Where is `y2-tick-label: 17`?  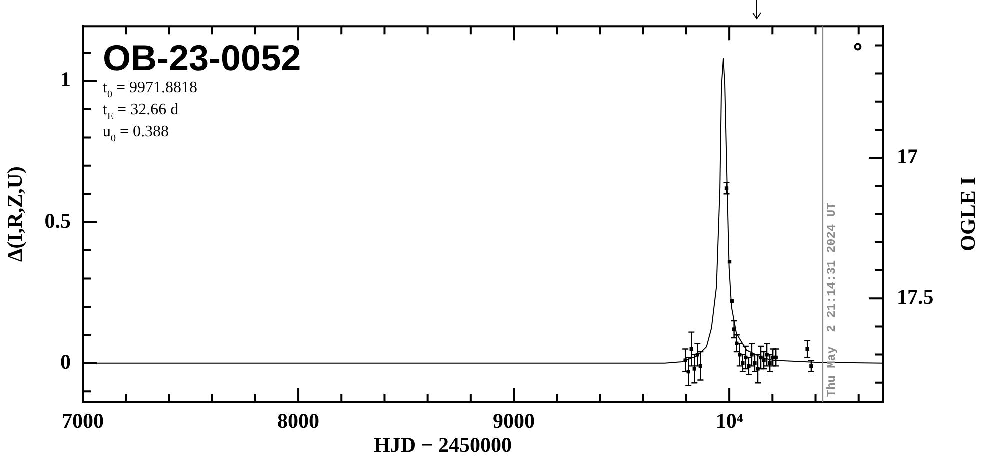
y2-tick-label: 17 is located at coordinates (907, 156).